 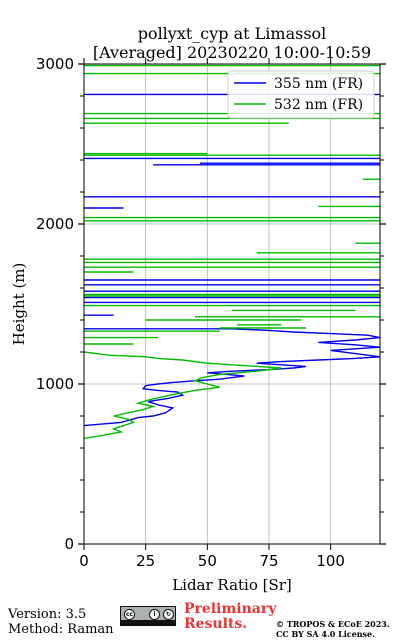 I want to click on legend-label-532: 532 nm (FR), so click(x=318, y=105).